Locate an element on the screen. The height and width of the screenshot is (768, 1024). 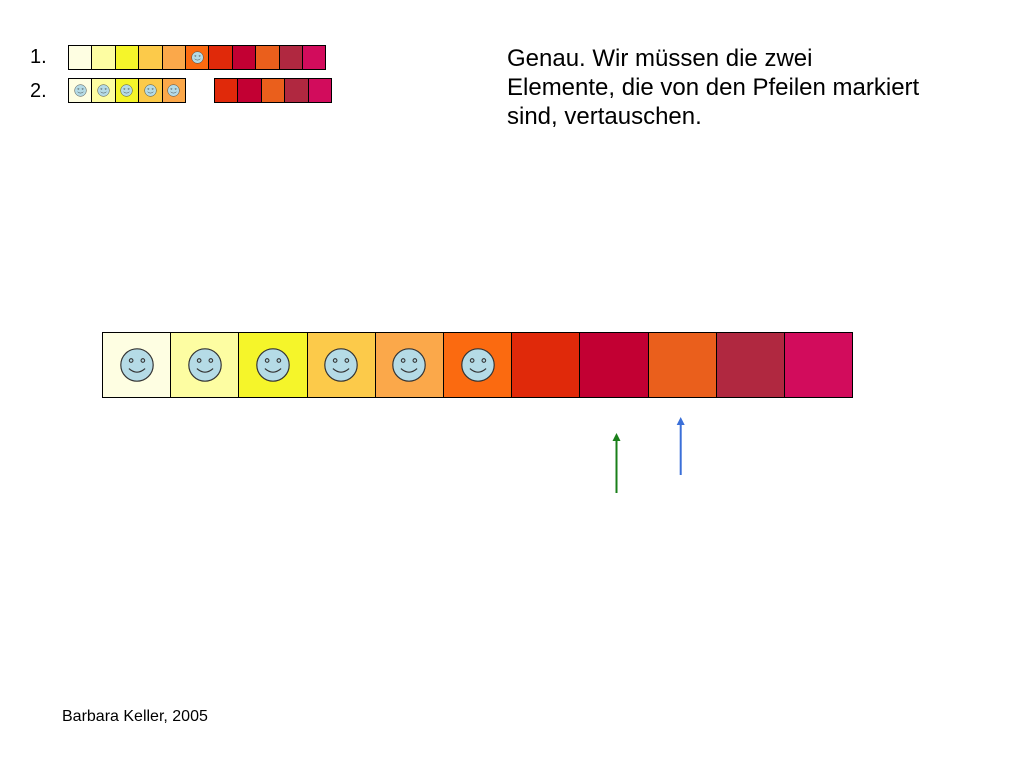
row-1-label: 1. is located at coordinates (38, 57).